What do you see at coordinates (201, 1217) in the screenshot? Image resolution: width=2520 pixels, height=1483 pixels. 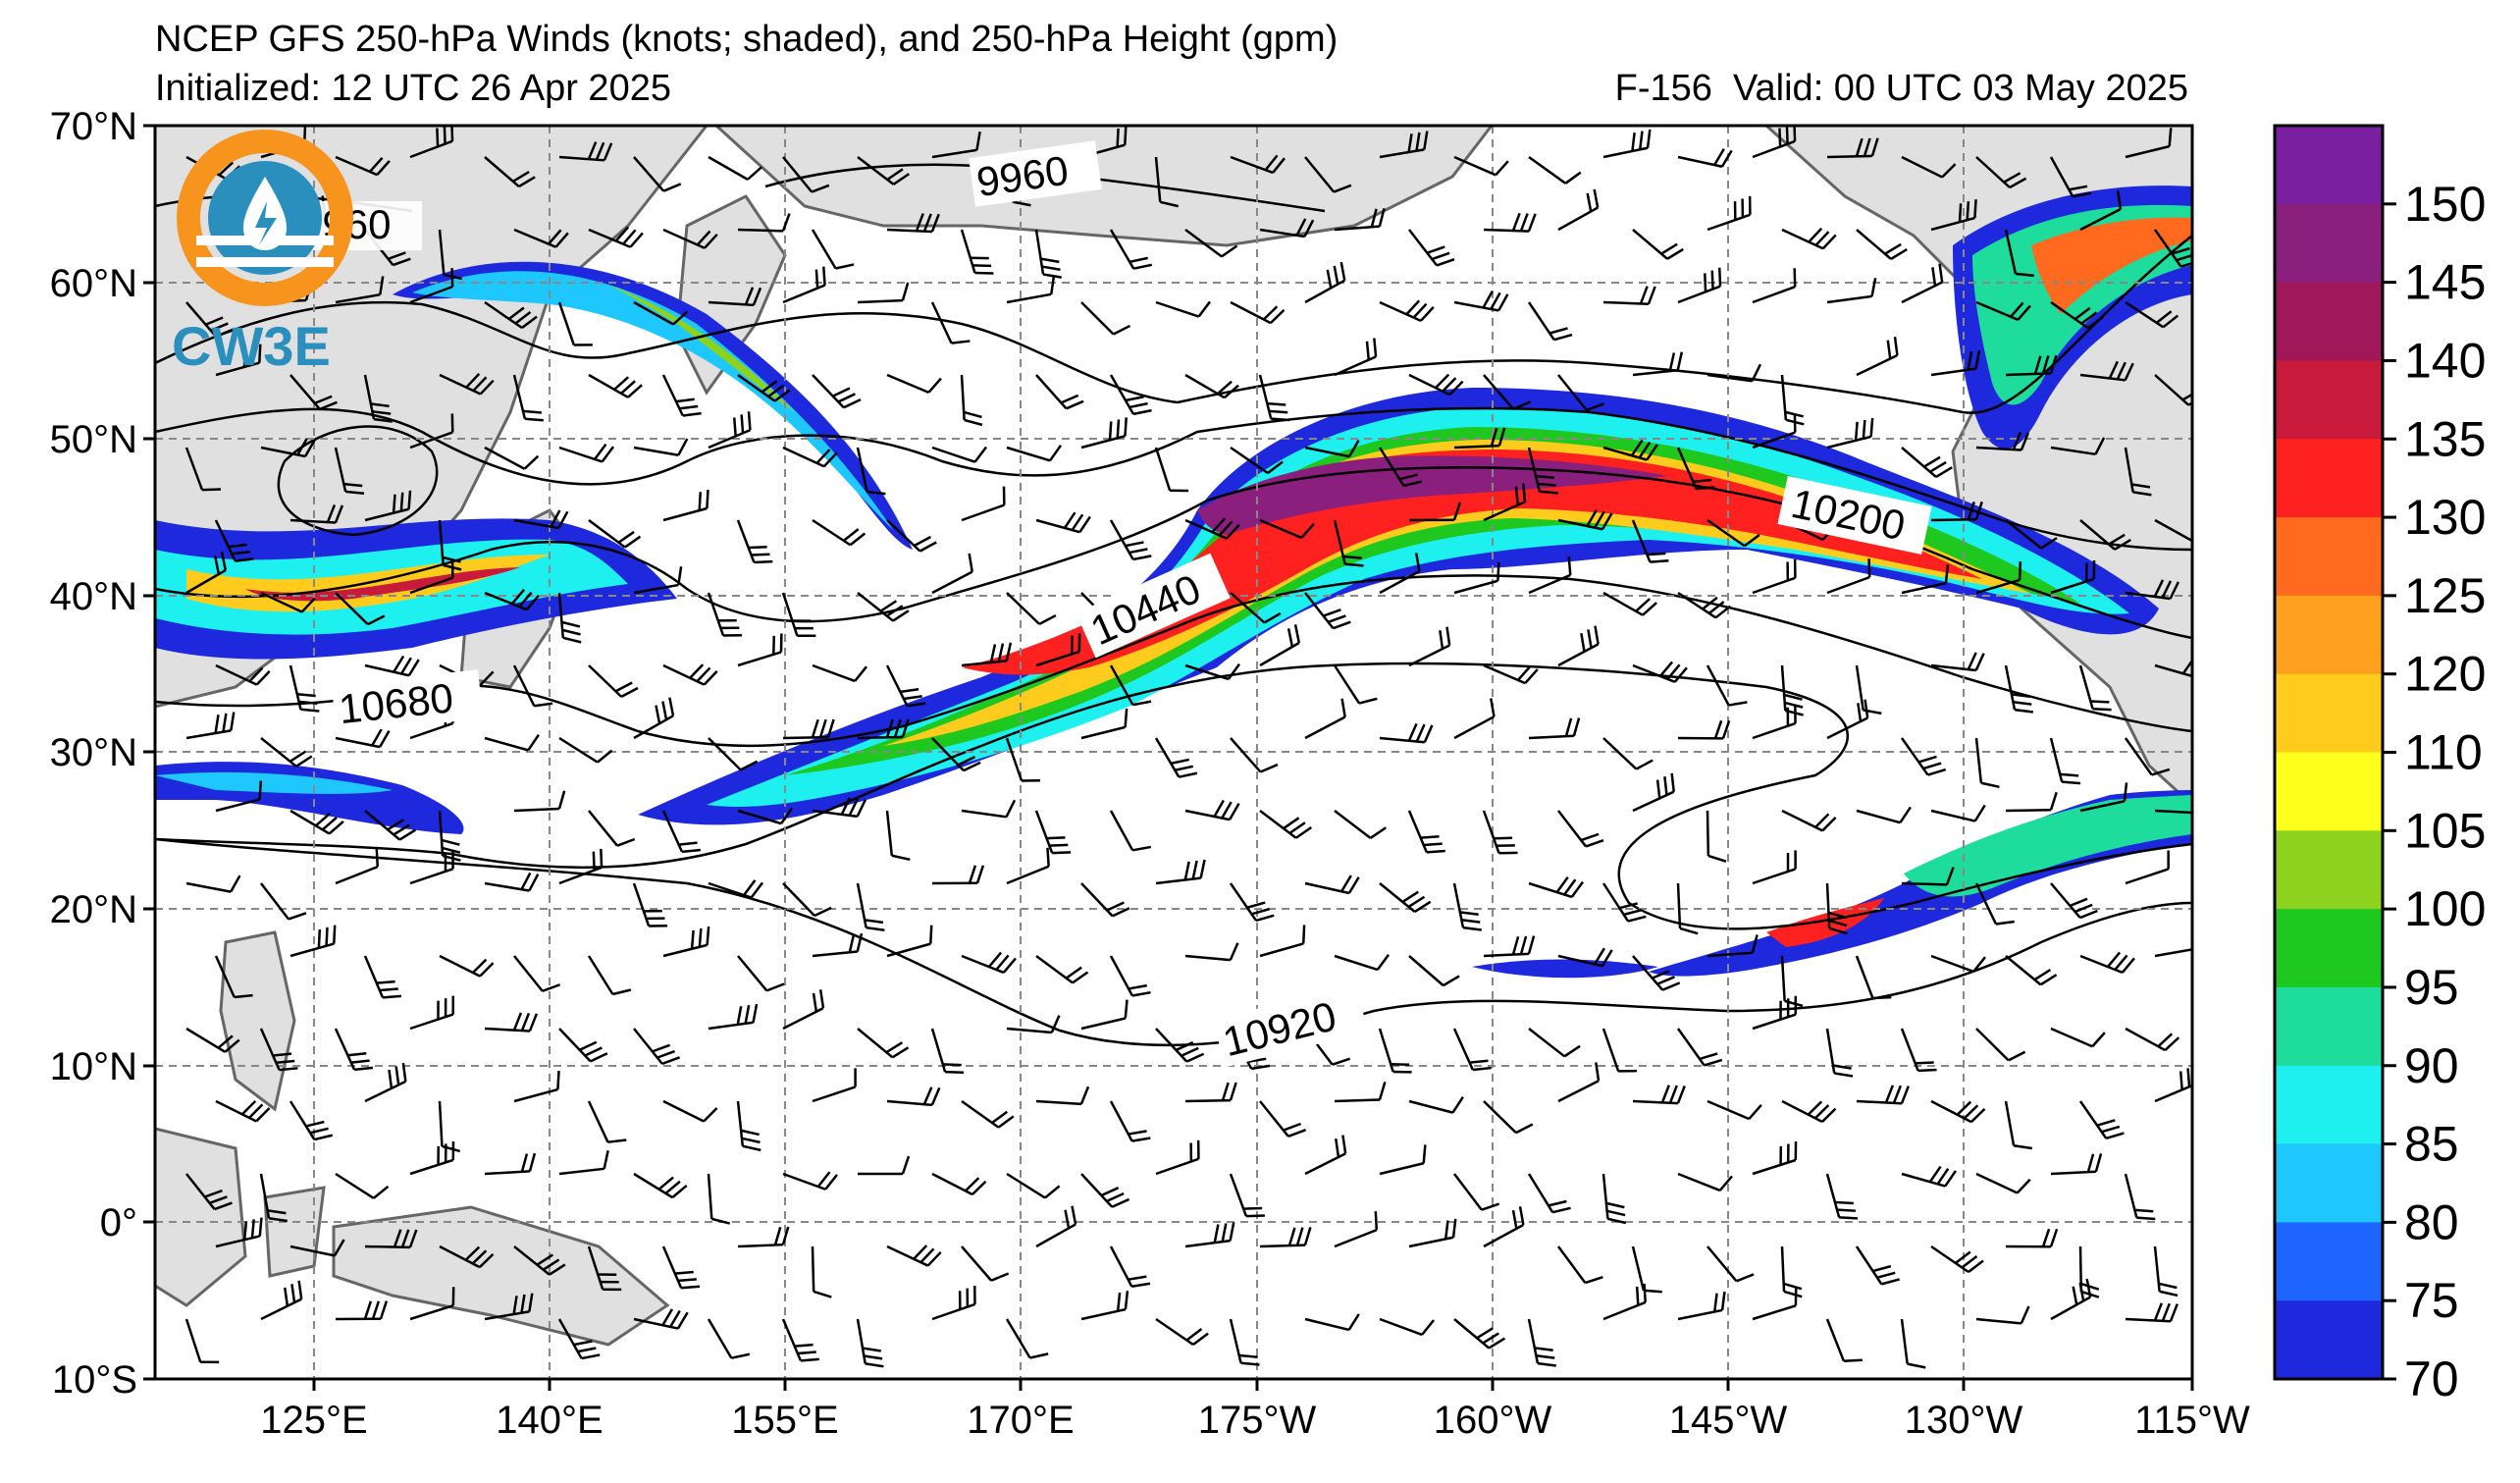 I see `land-borneo` at bounding box center [201, 1217].